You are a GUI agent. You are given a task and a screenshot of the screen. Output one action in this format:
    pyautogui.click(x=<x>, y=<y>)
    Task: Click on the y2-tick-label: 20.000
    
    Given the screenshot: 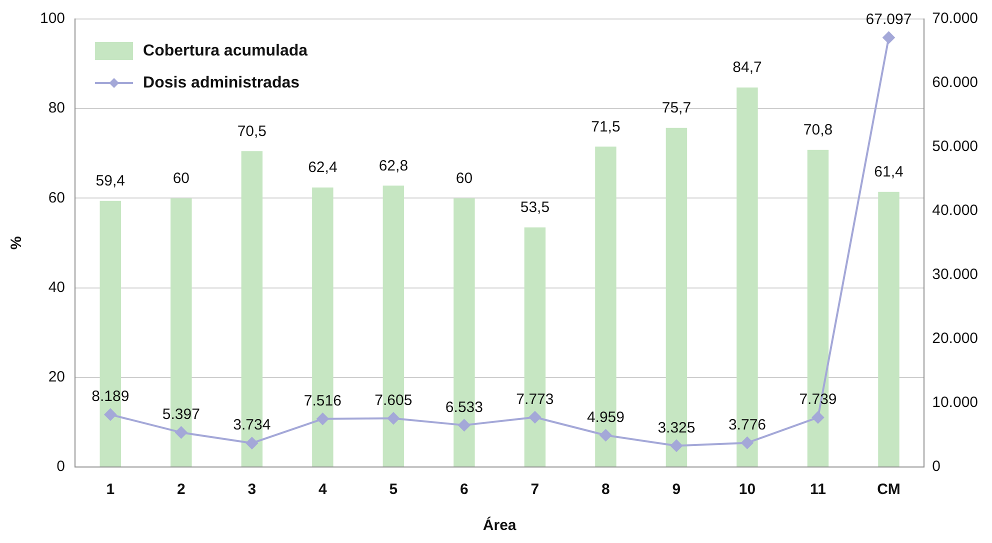 What is the action you would take?
    pyautogui.click(x=955, y=339)
    